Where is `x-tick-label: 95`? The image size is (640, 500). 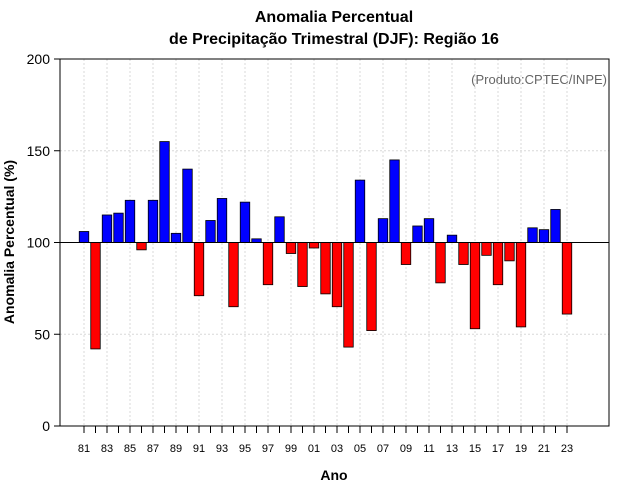 x-tick-label: 95 is located at coordinates (245, 449).